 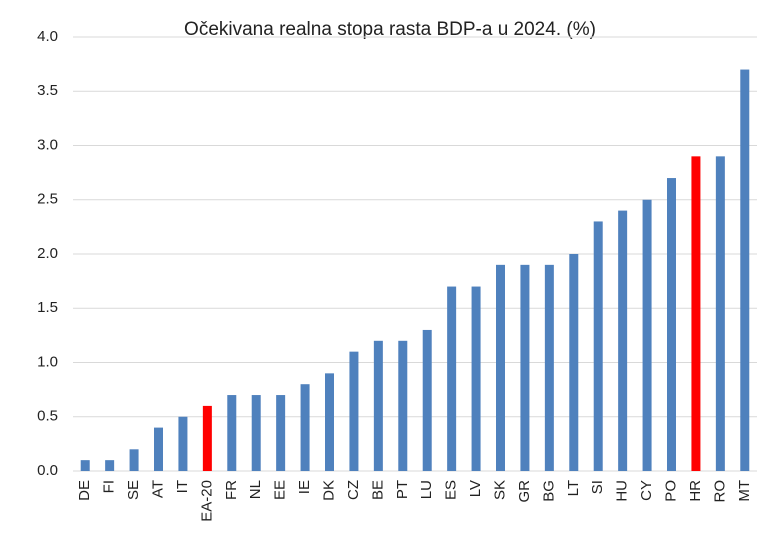 I want to click on x-tick-label: ES, so click(x=451, y=490).